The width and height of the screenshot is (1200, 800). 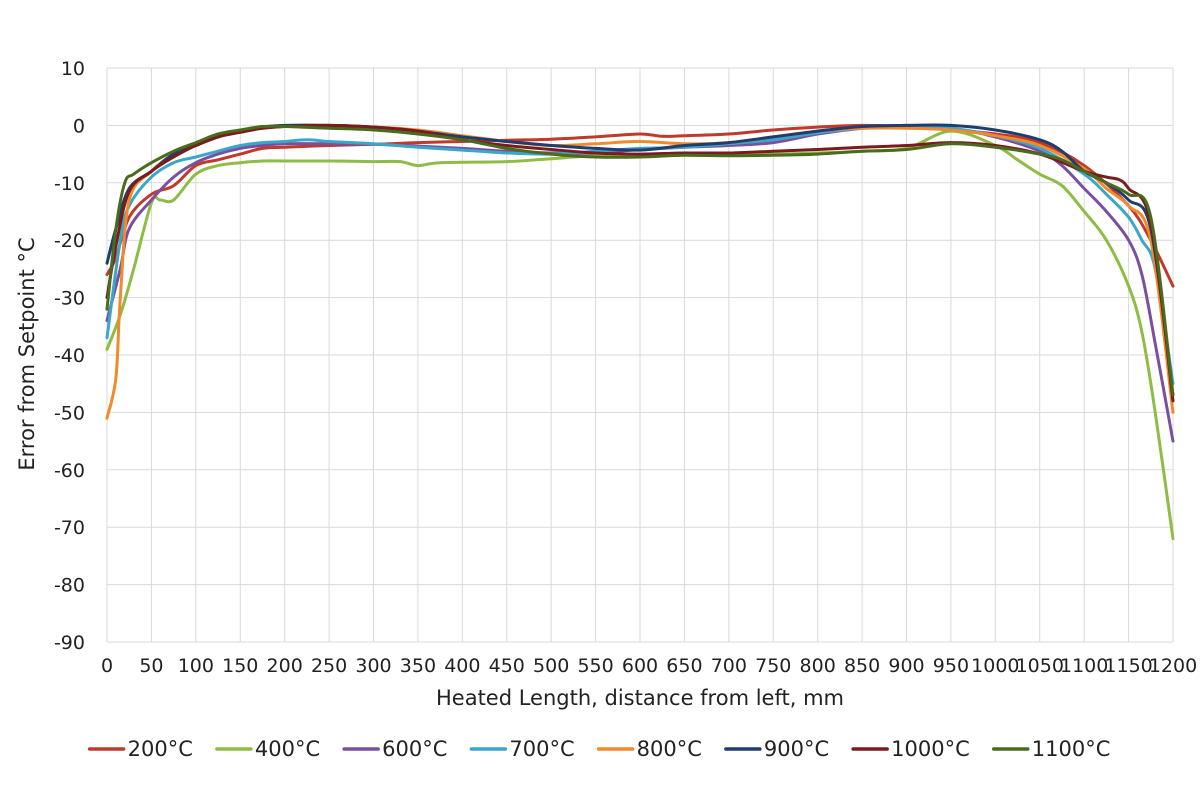 I want to click on x-tick-label: 700, so click(x=729, y=666).